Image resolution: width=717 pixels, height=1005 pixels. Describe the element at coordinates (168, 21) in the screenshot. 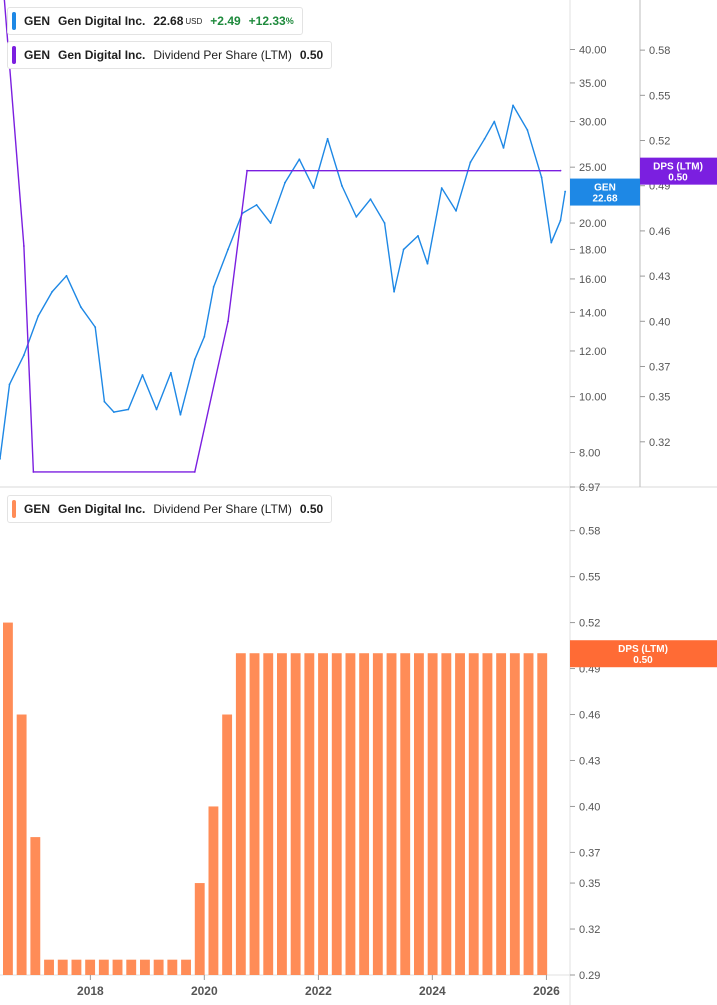

I see `legend-price-value: 22.68` at that location.